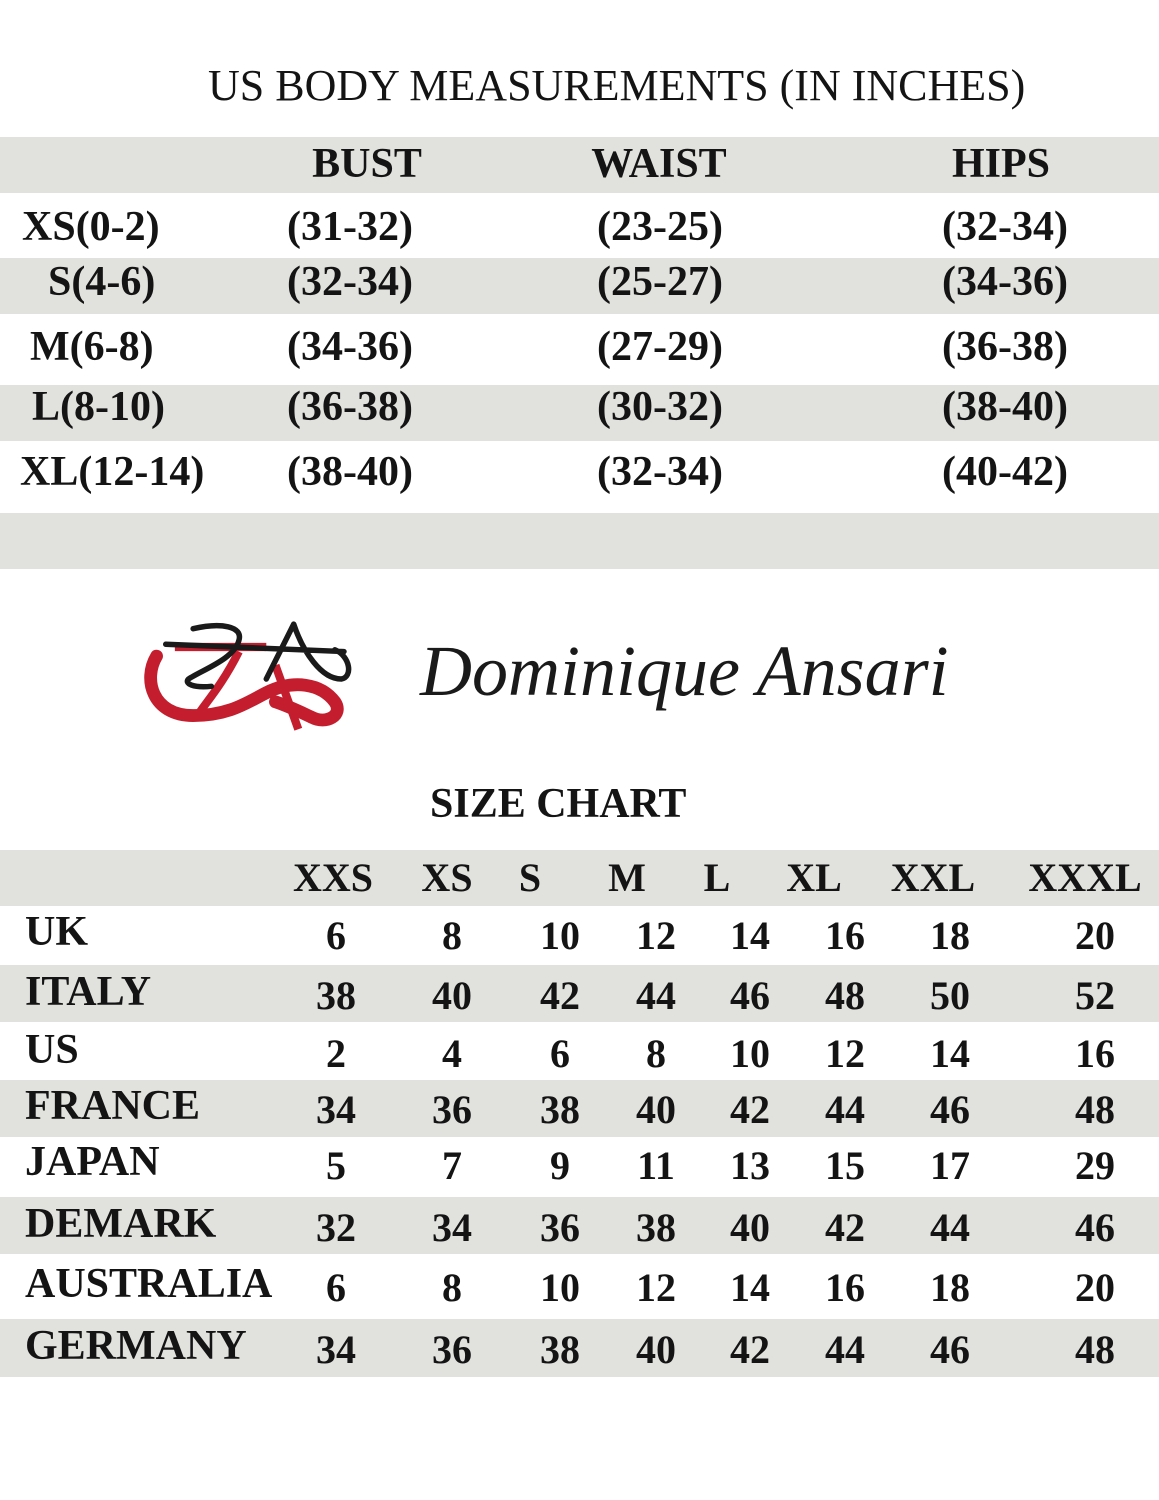  I want to click on size-label: M(6-8), so click(92, 347).